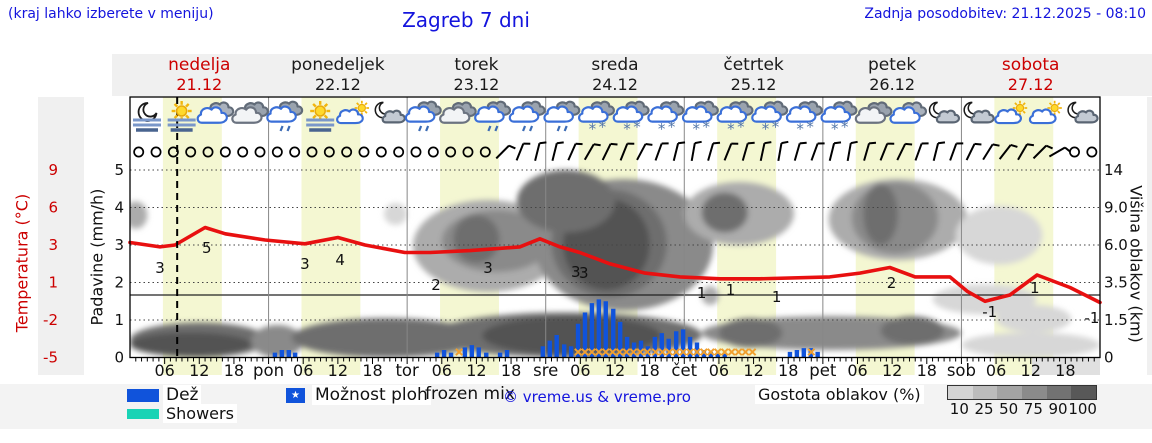  I want to click on temp-value-label: -1, so click(989, 312).